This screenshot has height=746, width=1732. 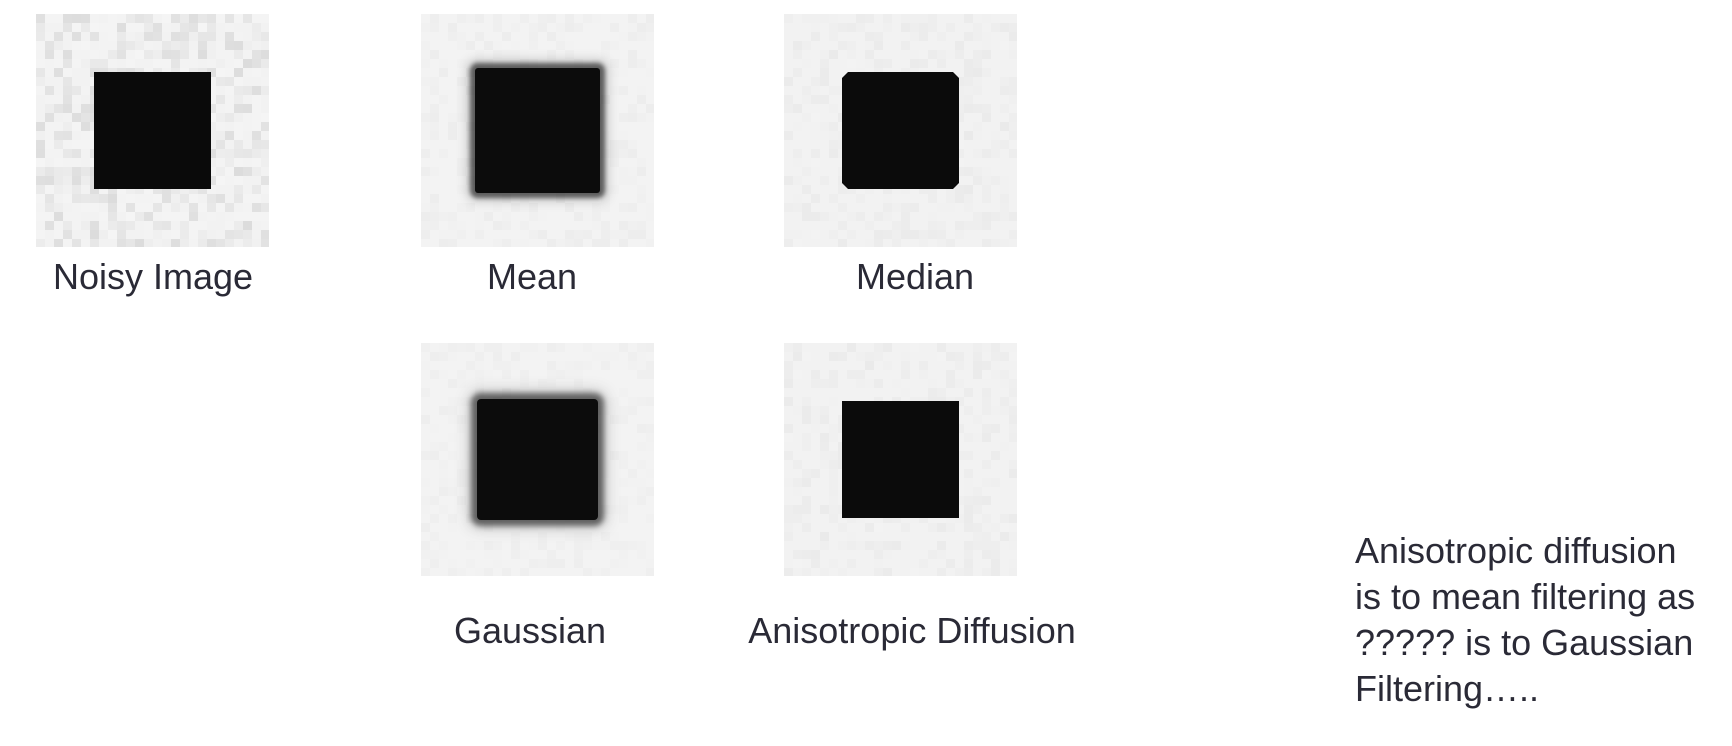 What do you see at coordinates (1524, 642) in the screenshot?
I see `note-line: ????? is to Gaussian` at bounding box center [1524, 642].